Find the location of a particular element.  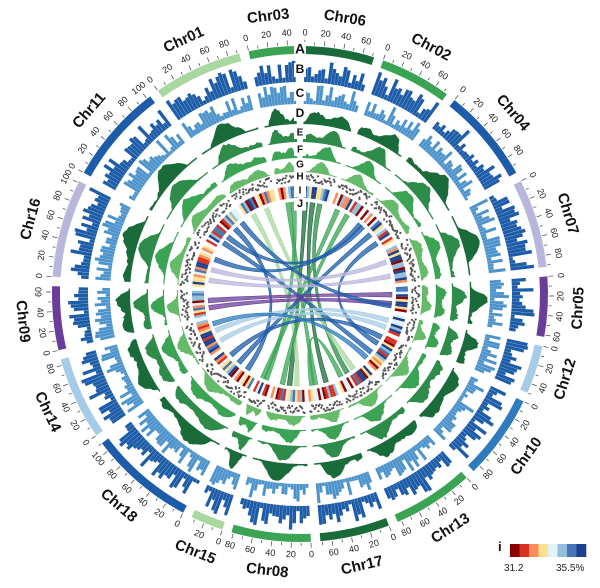

track-letter-e: E is located at coordinates (300, 133).